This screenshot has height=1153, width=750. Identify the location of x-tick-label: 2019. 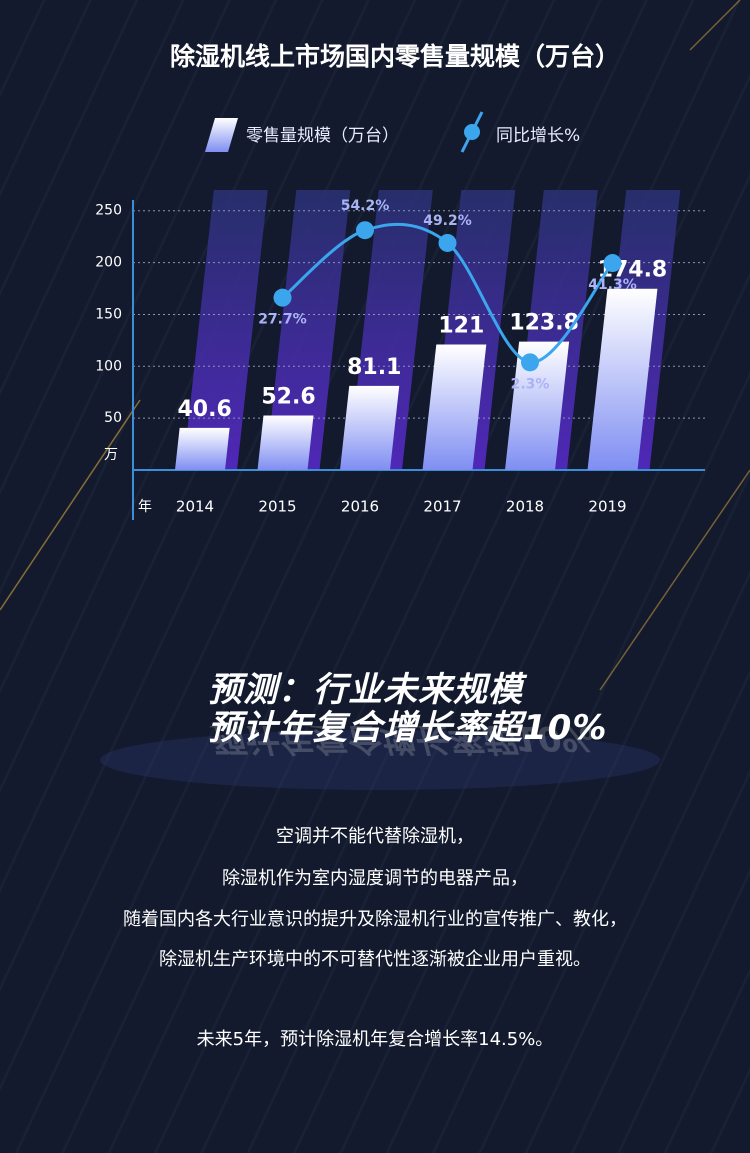
(607, 507).